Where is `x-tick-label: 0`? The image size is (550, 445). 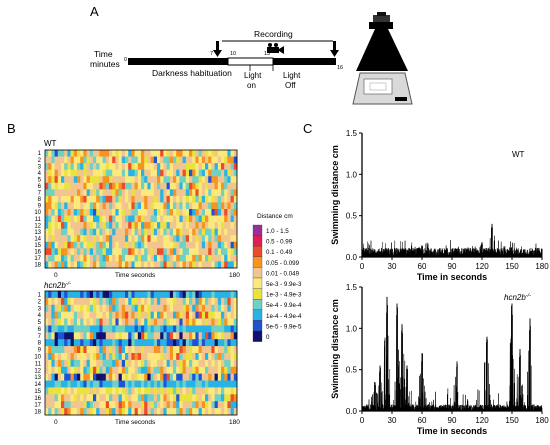 x-tick-label: 0 is located at coordinates (362, 266).